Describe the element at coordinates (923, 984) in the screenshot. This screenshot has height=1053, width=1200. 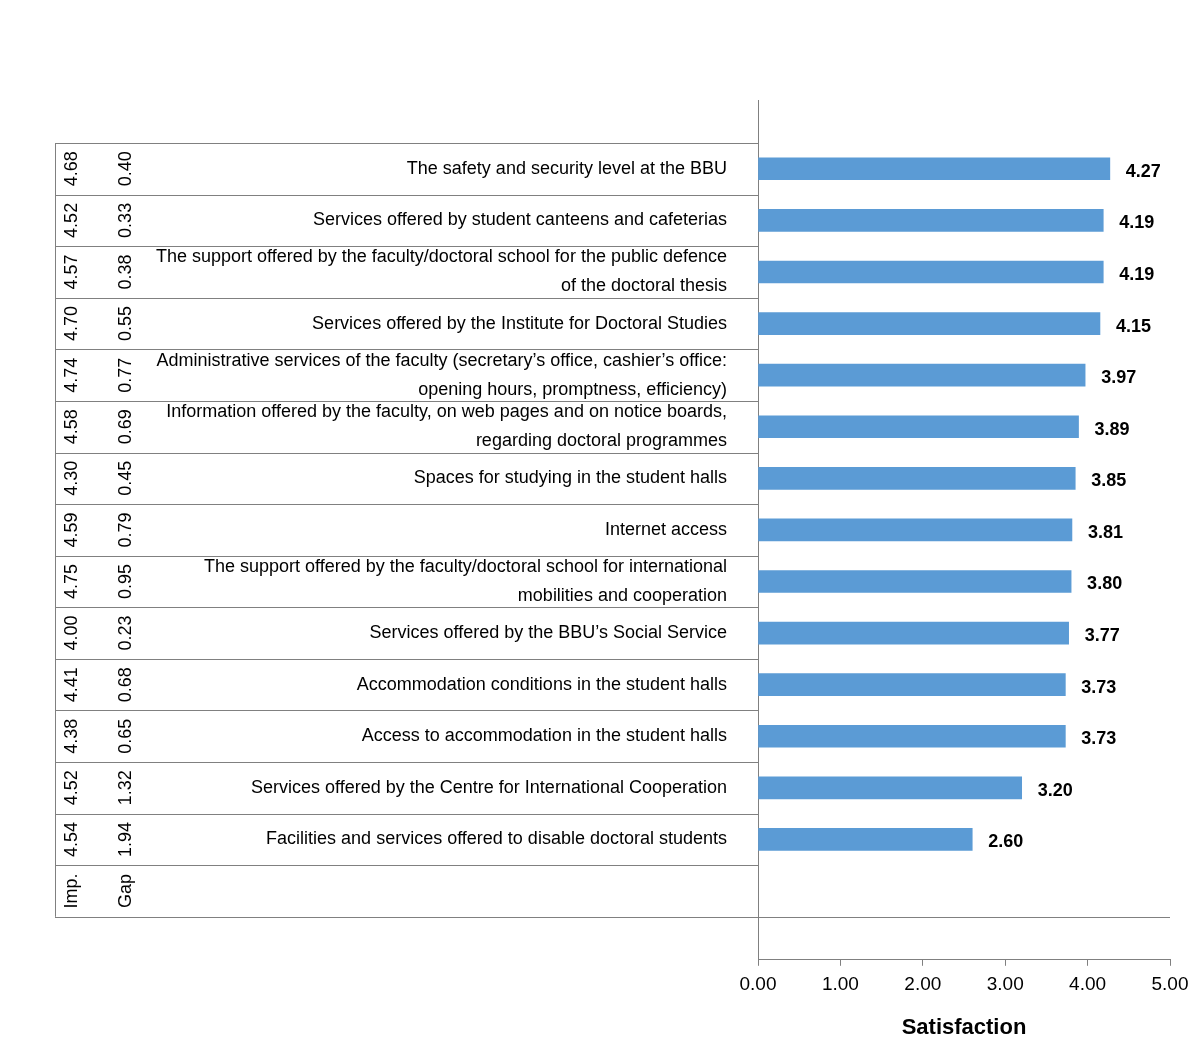
I see `x-tick-label: 2.00` at that location.